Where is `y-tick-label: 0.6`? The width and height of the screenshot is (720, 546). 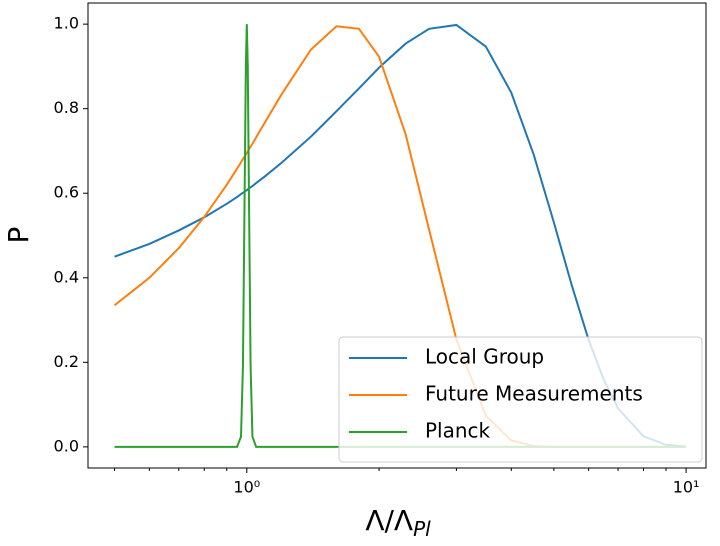 y-tick-label: 0.6 is located at coordinates (66, 192).